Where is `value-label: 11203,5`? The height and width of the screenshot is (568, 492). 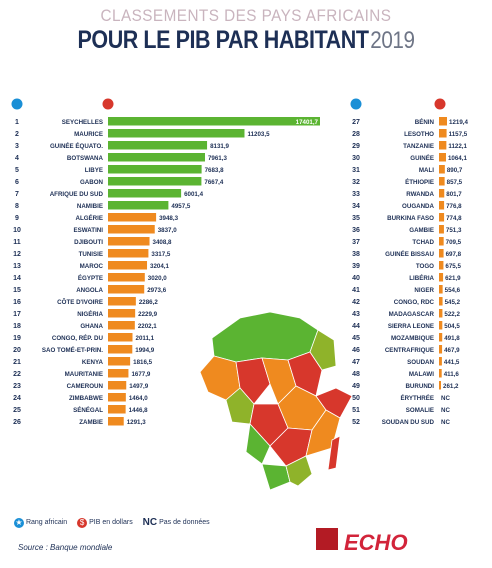
value-label: 11203,5 is located at coordinates (258, 134).